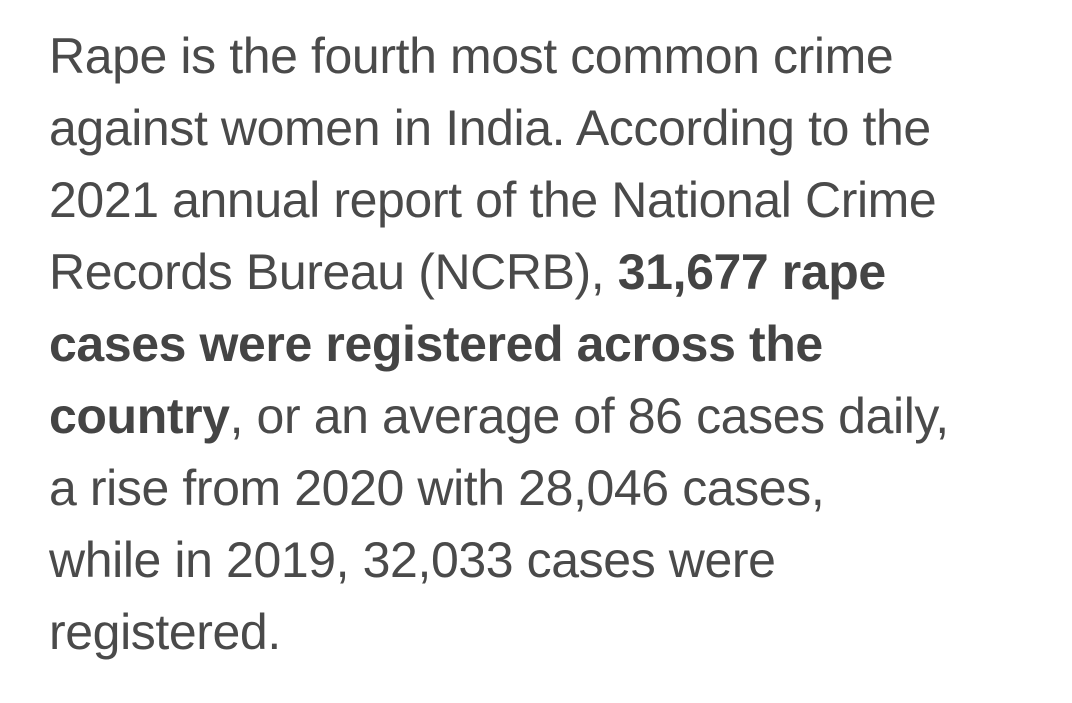 The width and height of the screenshot is (1072, 703). I want to click on text-line: 2021 annual report of the National Crime, so click(549, 200).